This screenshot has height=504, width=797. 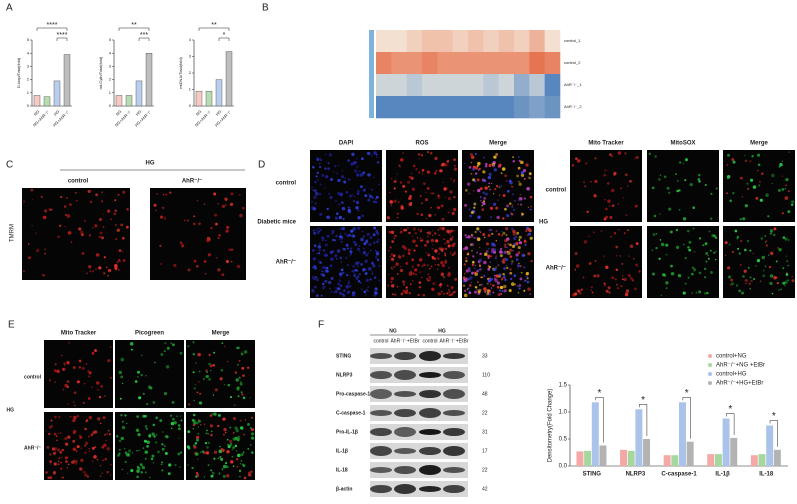 I want to click on protein-label: Pro-IL-1β, so click(x=347, y=432).